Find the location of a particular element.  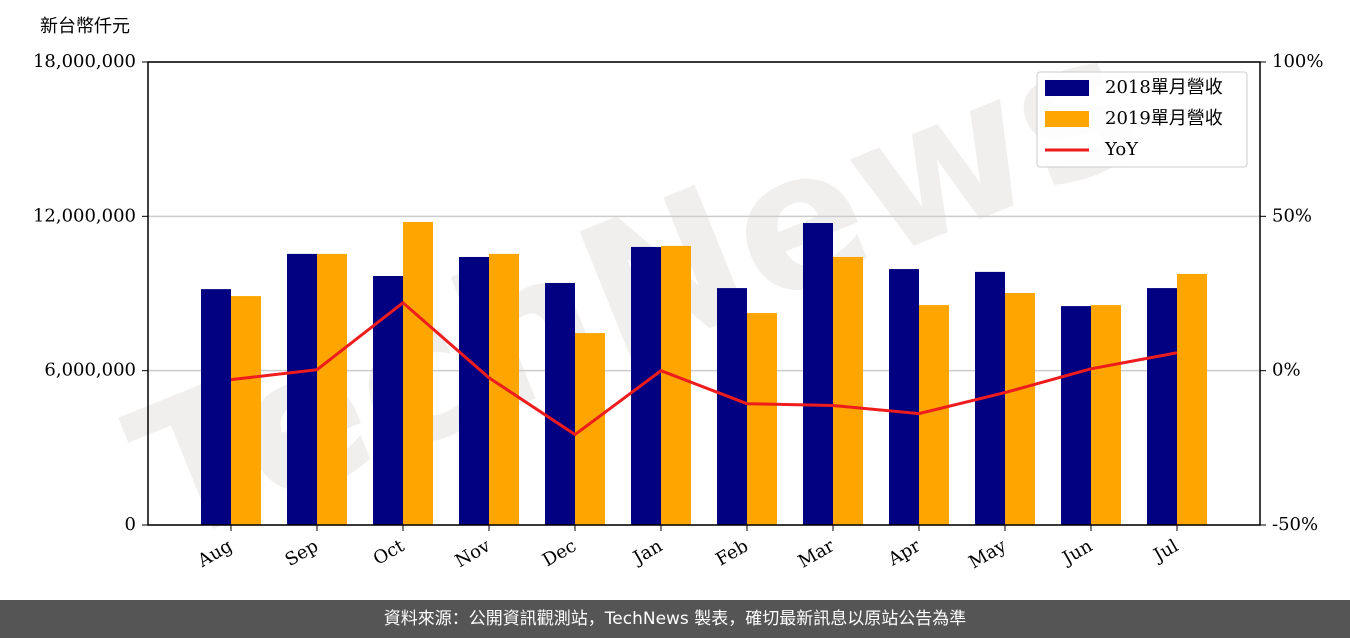

legend-label: 2018單月營收 is located at coordinates (1164, 87).